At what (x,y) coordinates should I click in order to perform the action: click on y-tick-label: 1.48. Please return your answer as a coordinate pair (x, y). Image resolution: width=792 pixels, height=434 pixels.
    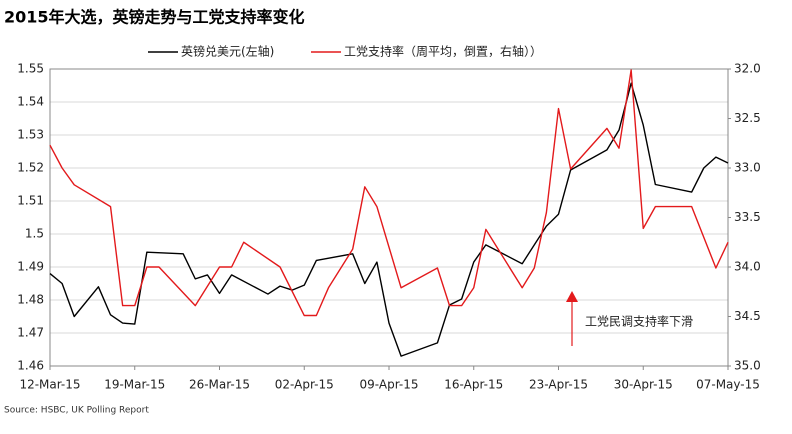
    Looking at the image, I should click on (30, 300).